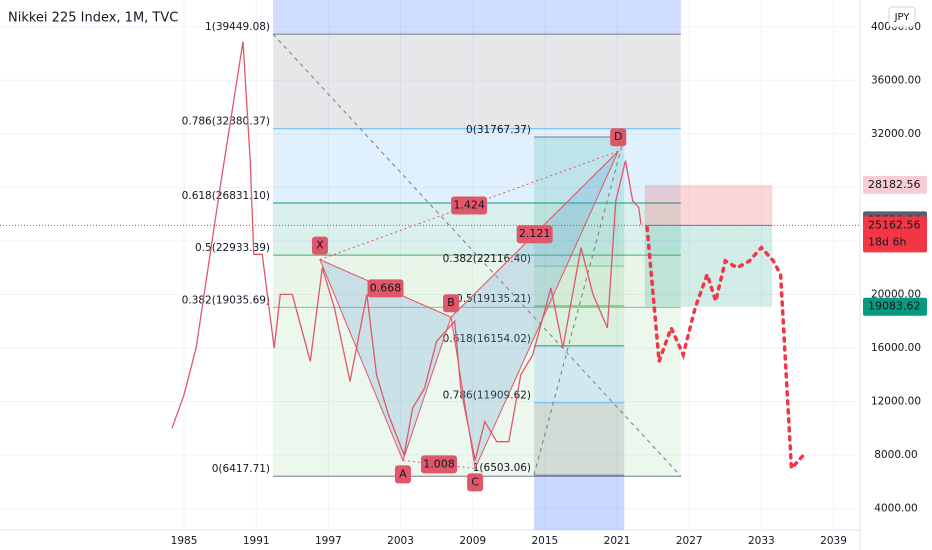  What do you see at coordinates (498, 130) in the screenshot?
I see `fib-label: 0(31767.37)` at bounding box center [498, 130].